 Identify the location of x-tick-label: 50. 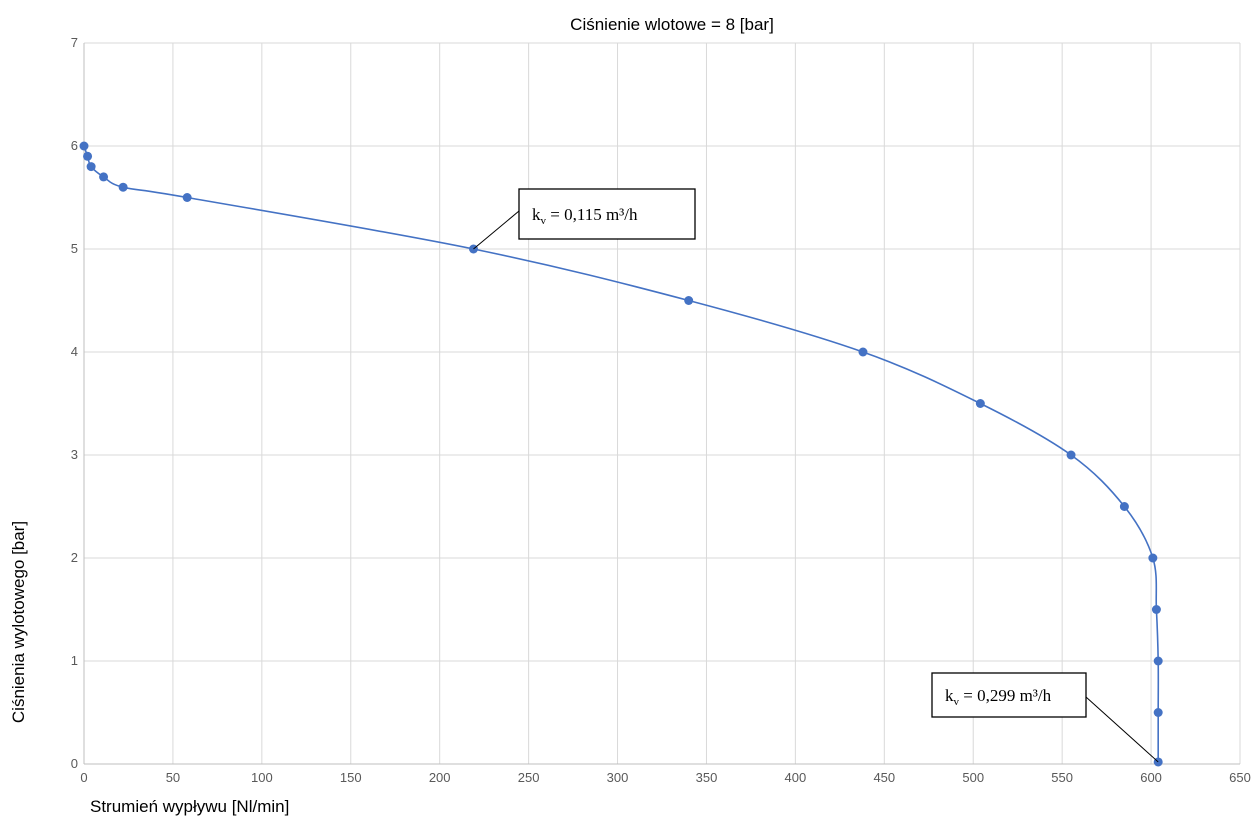
(173, 777).